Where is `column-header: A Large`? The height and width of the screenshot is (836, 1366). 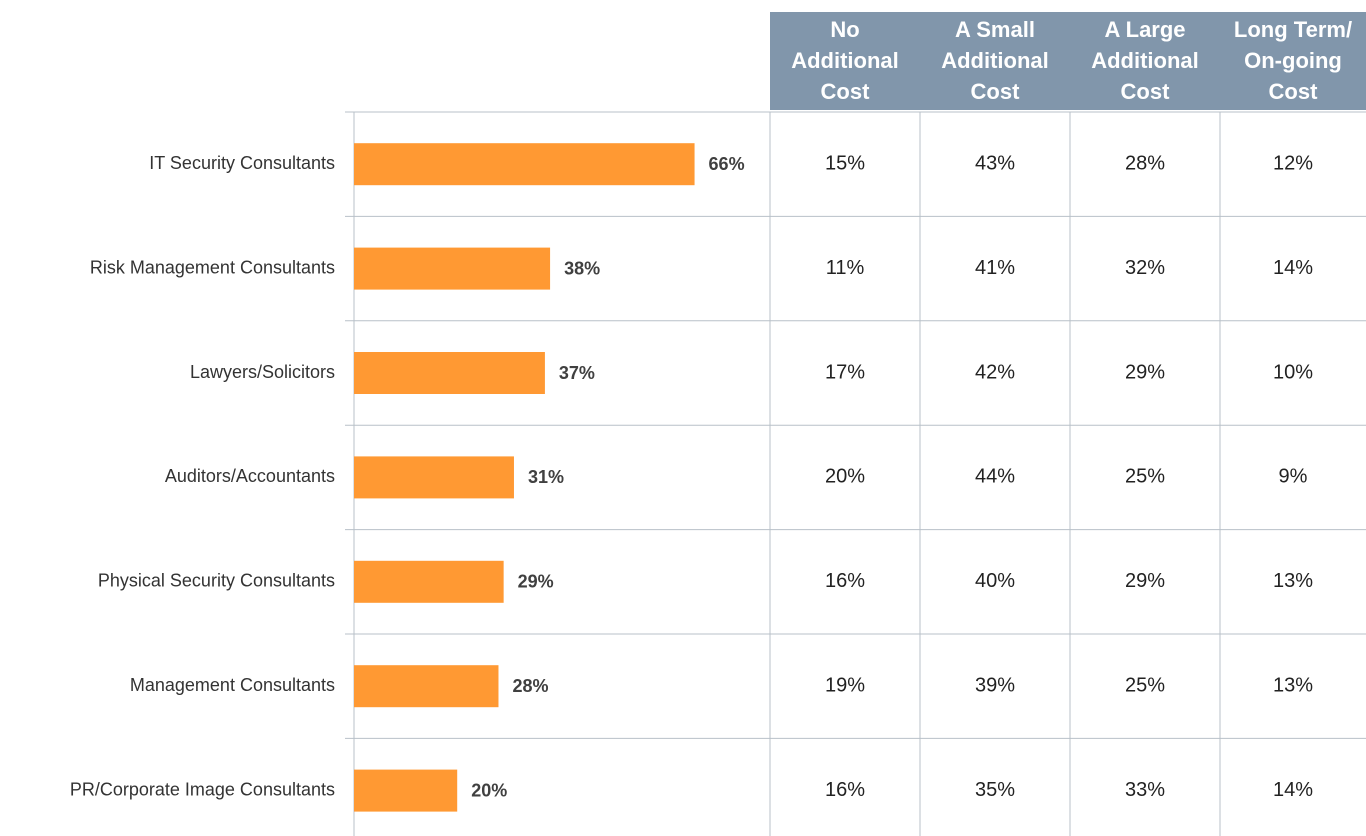 column-header: A Large is located at coordinates (1144, 29).